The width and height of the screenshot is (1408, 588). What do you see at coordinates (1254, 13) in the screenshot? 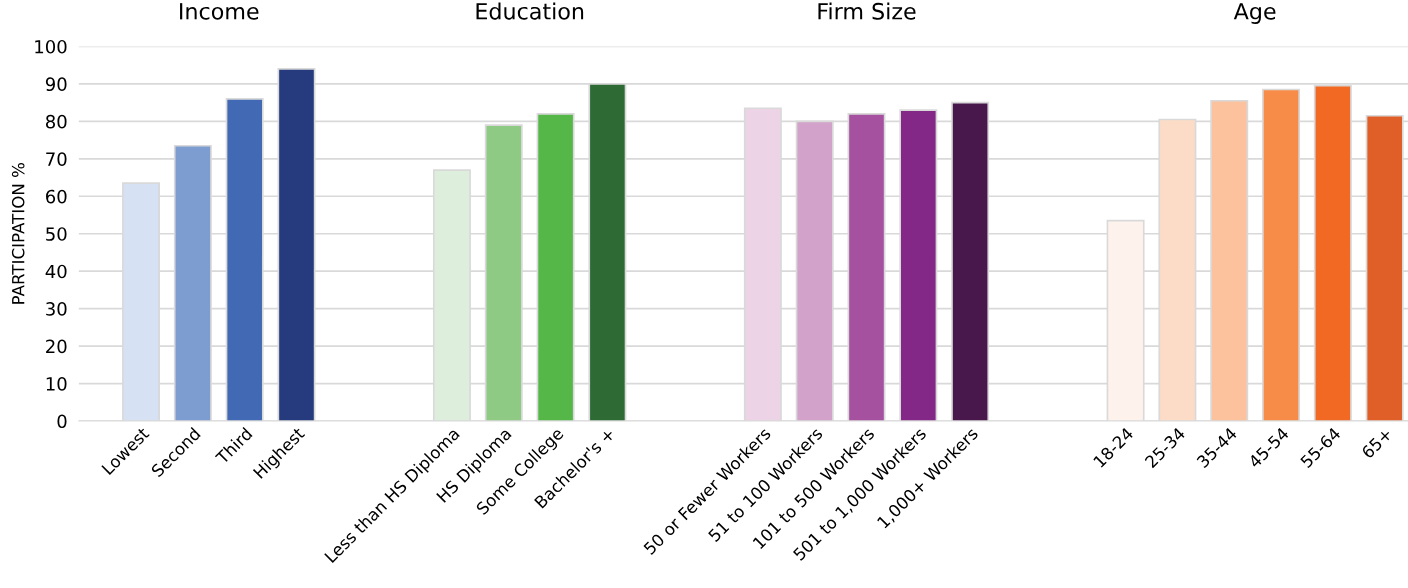
I see `text: Age` at bounding box center [1254, 13].